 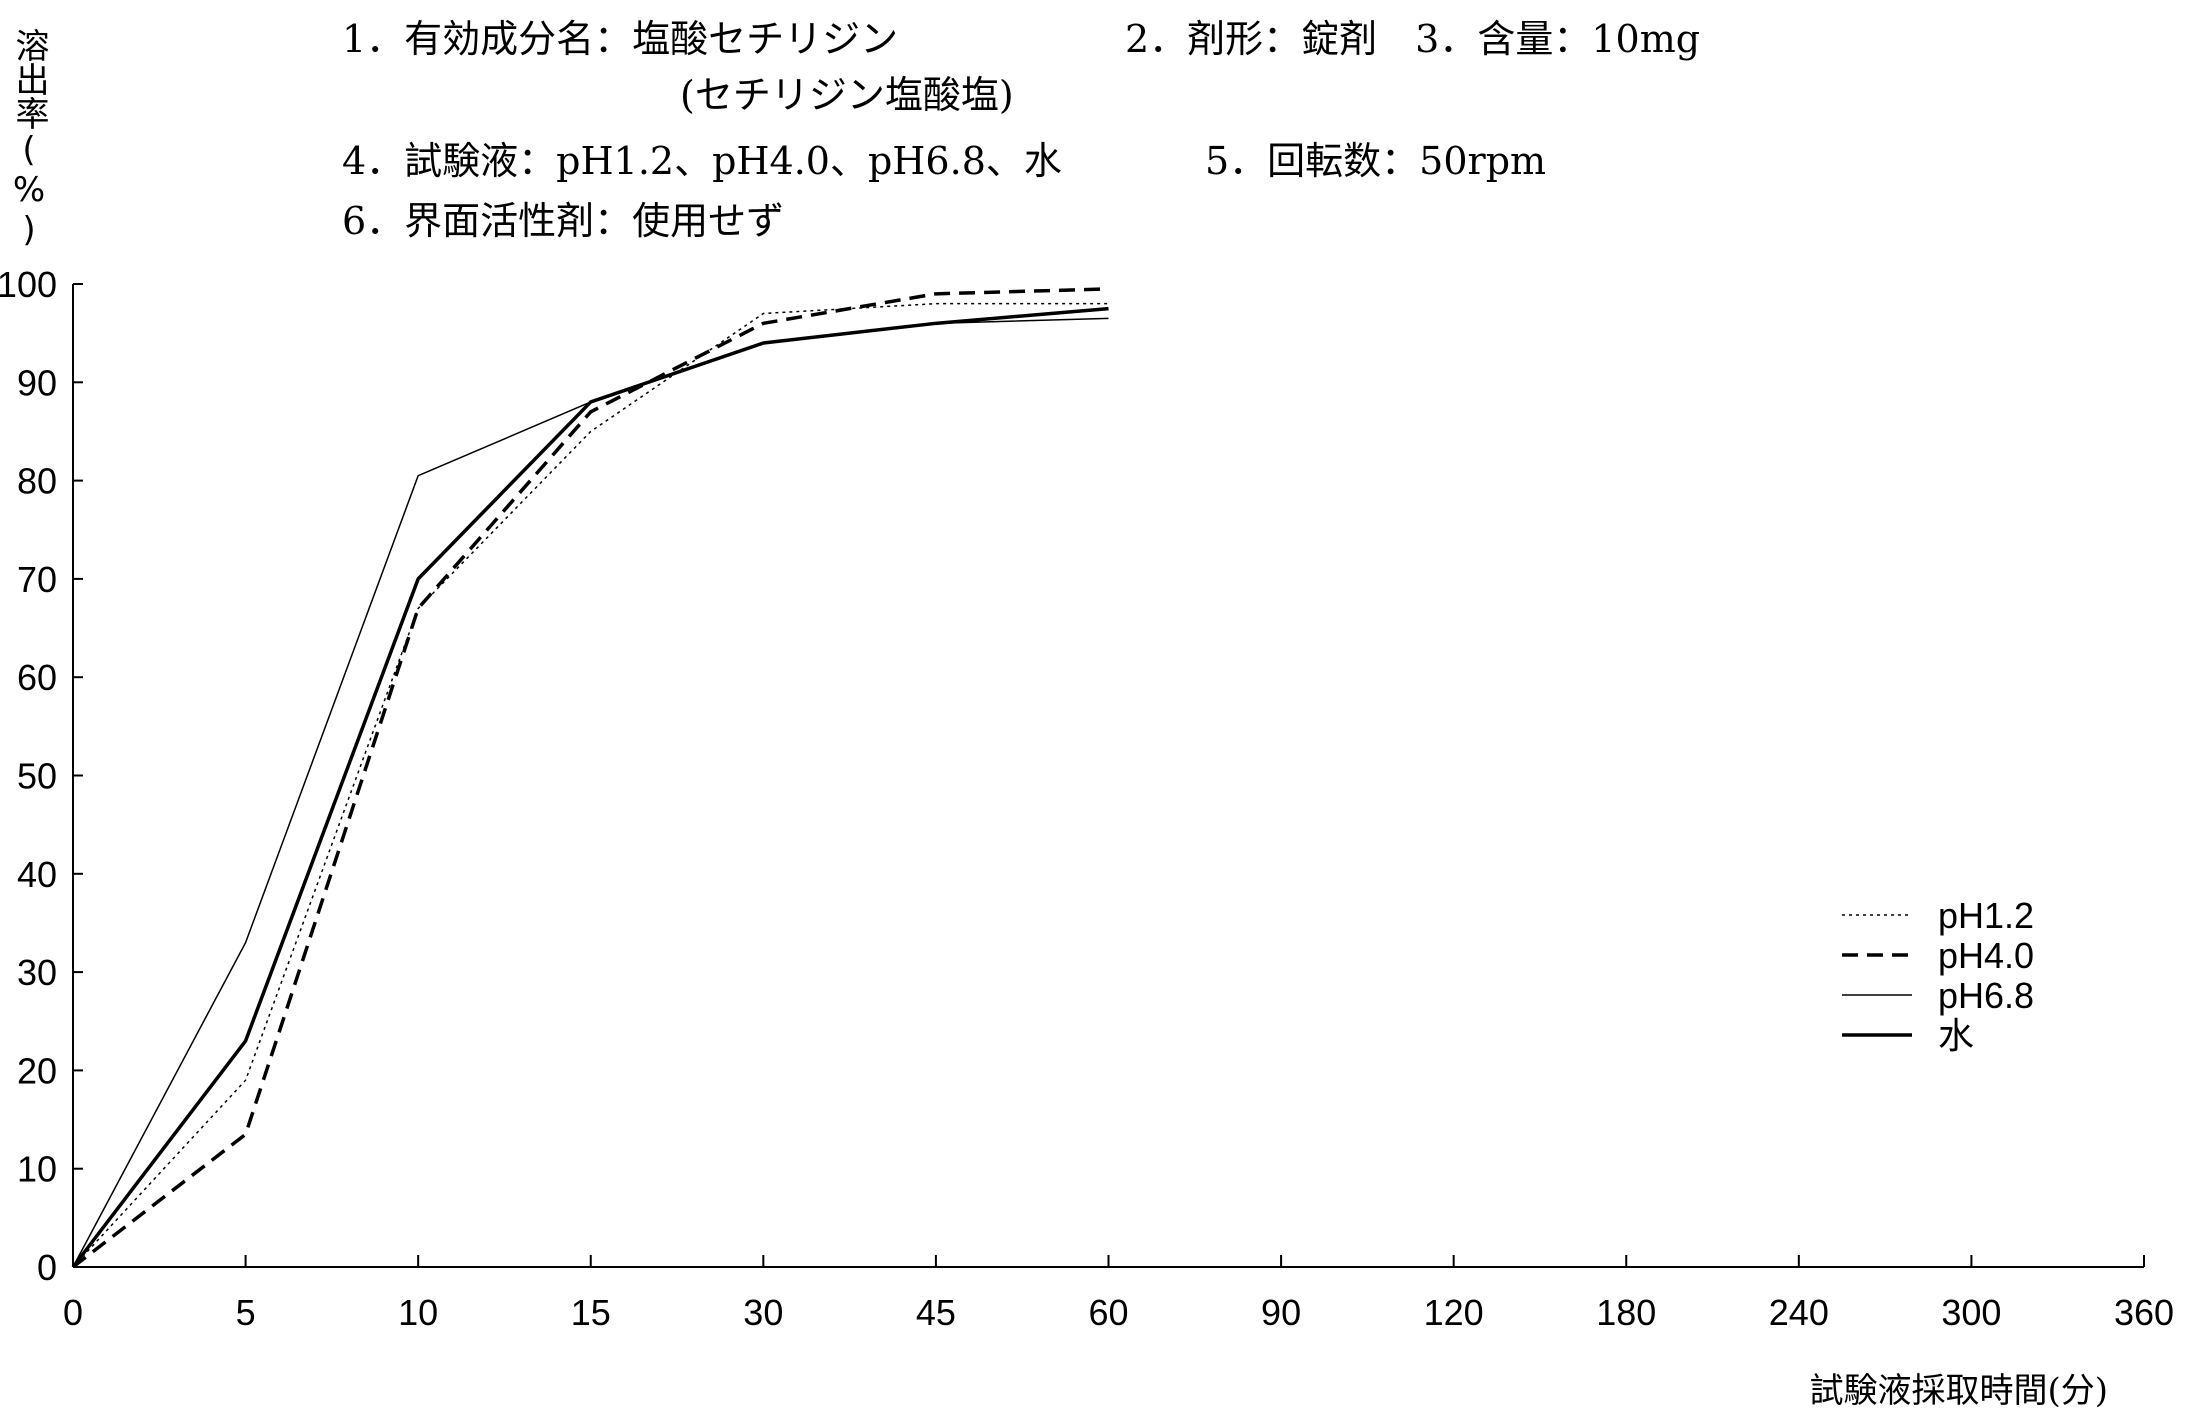 What do you see at coordinates (37, 1169) in the screenshot?
I see `y-tick-label: 10` at bounding box center [37, 1169].